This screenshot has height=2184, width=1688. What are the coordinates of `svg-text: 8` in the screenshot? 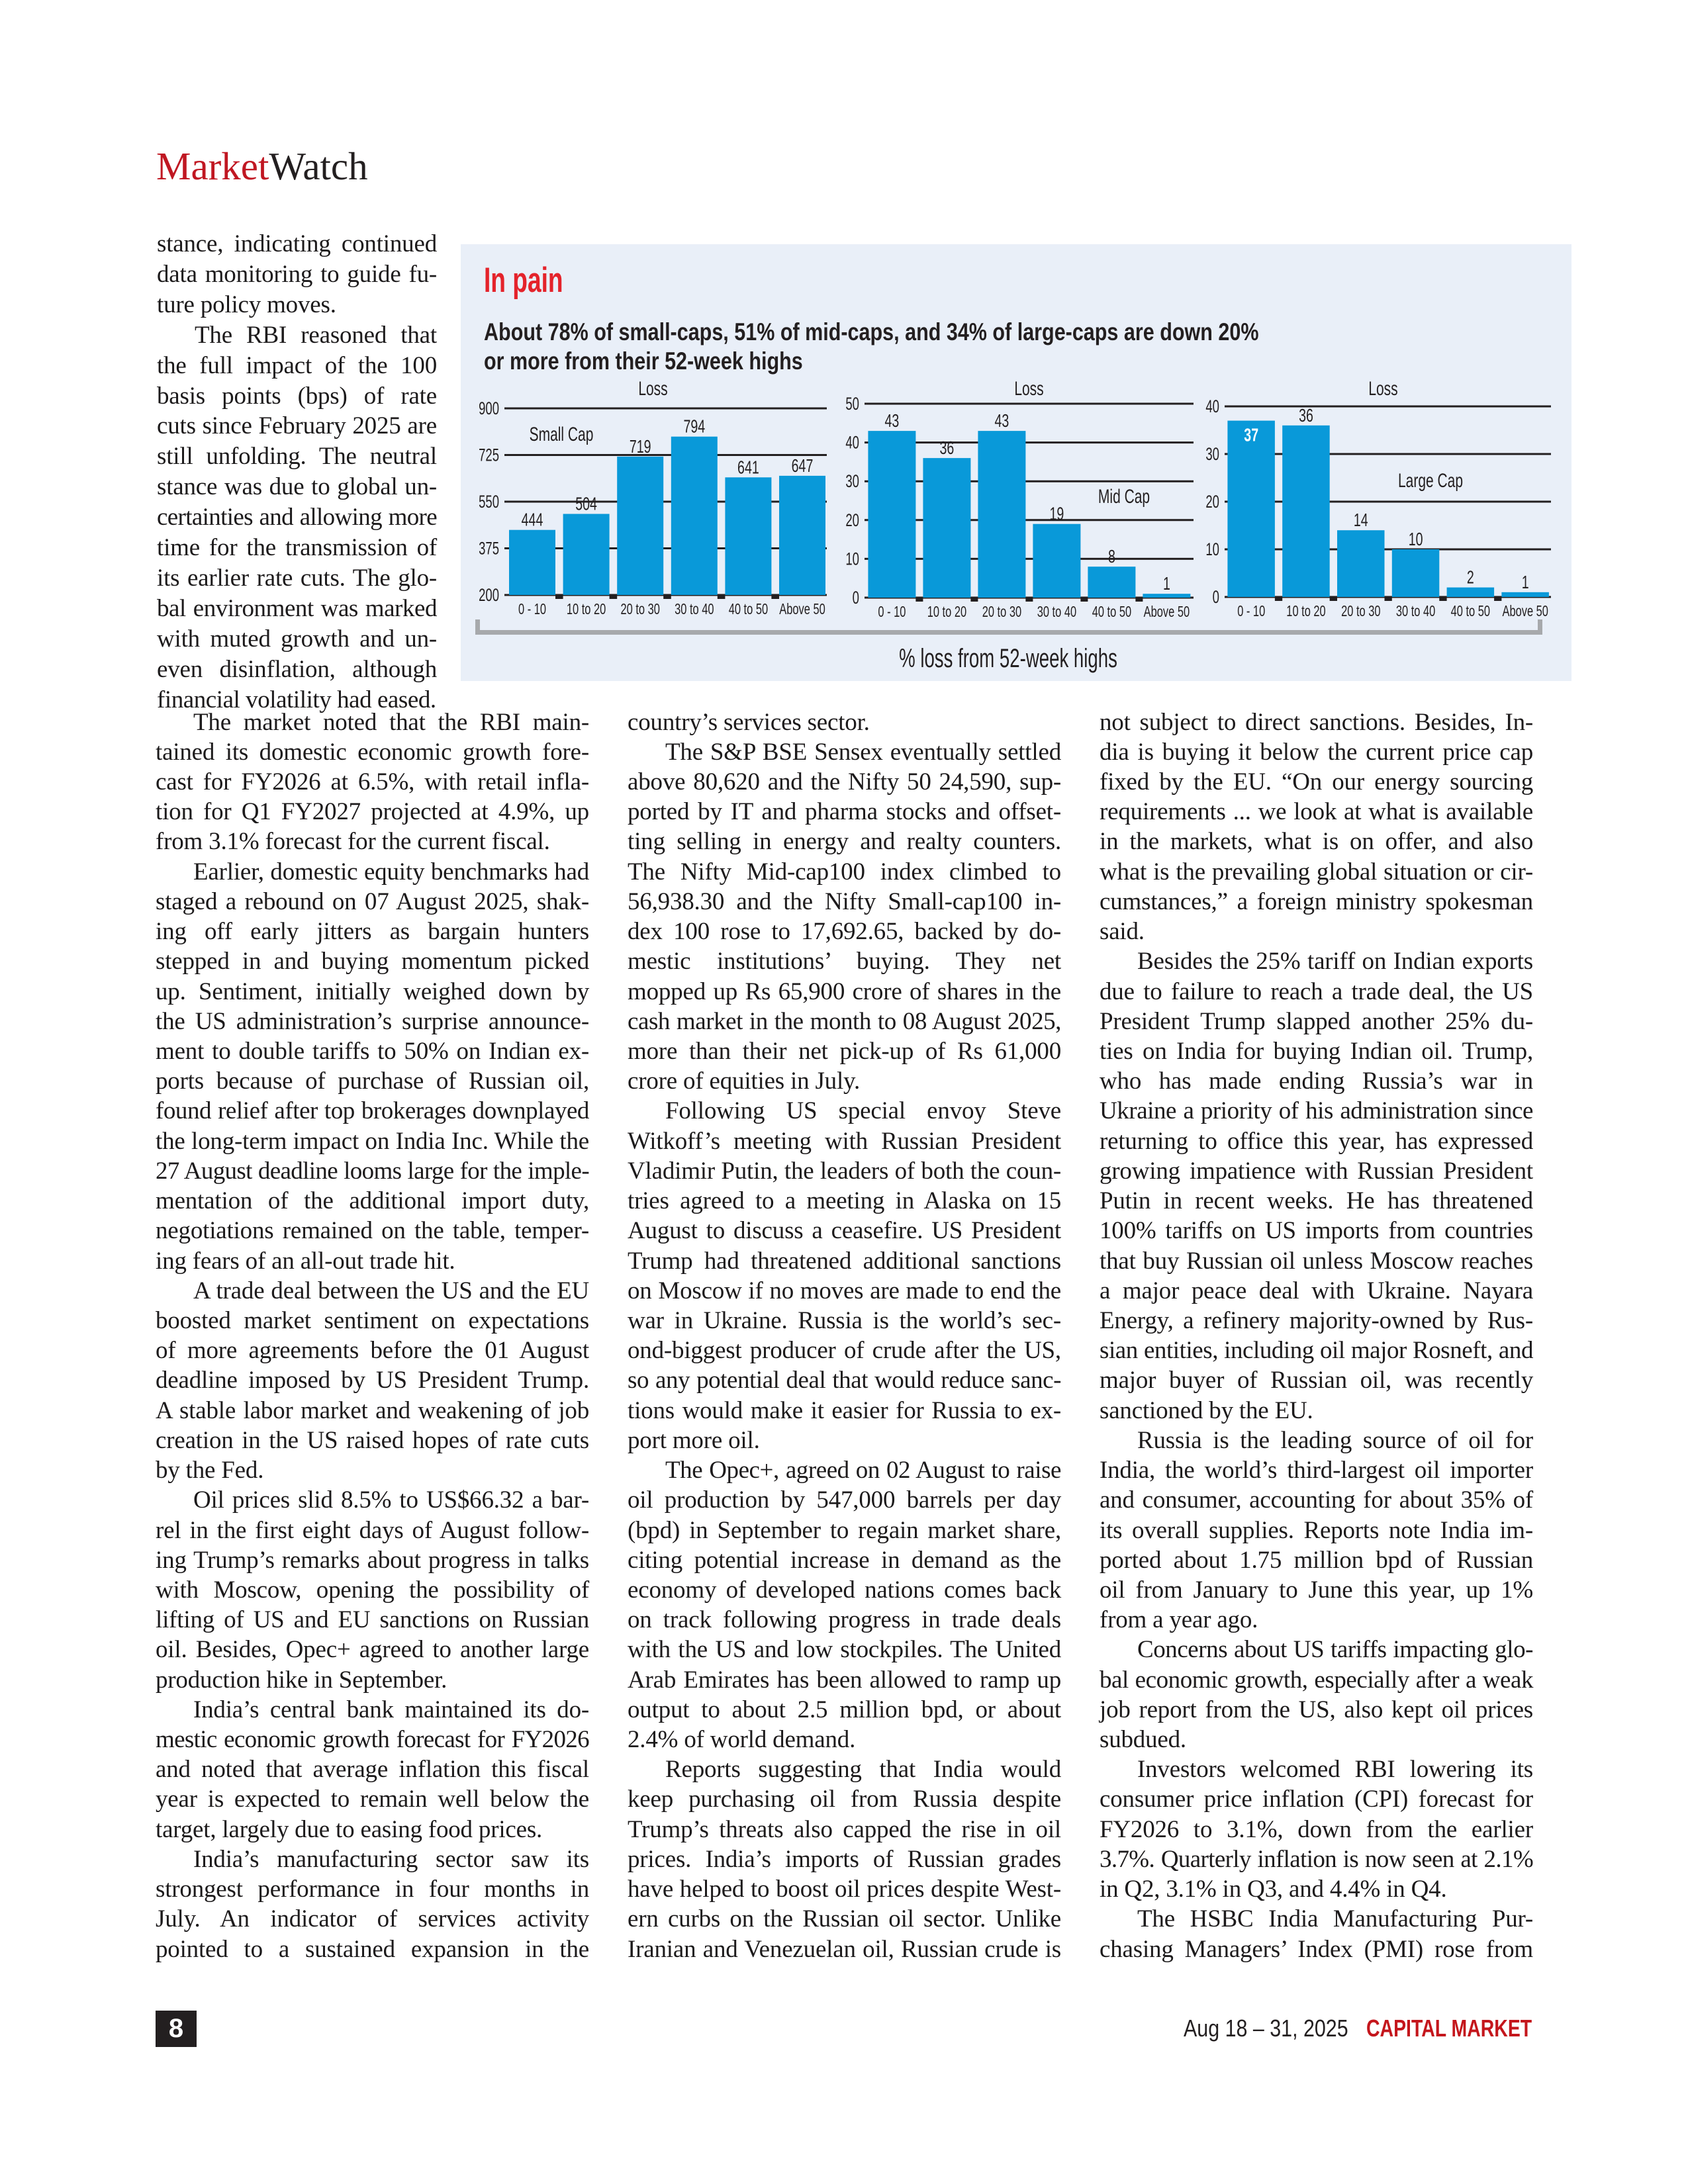 It's located at (1111, 557).